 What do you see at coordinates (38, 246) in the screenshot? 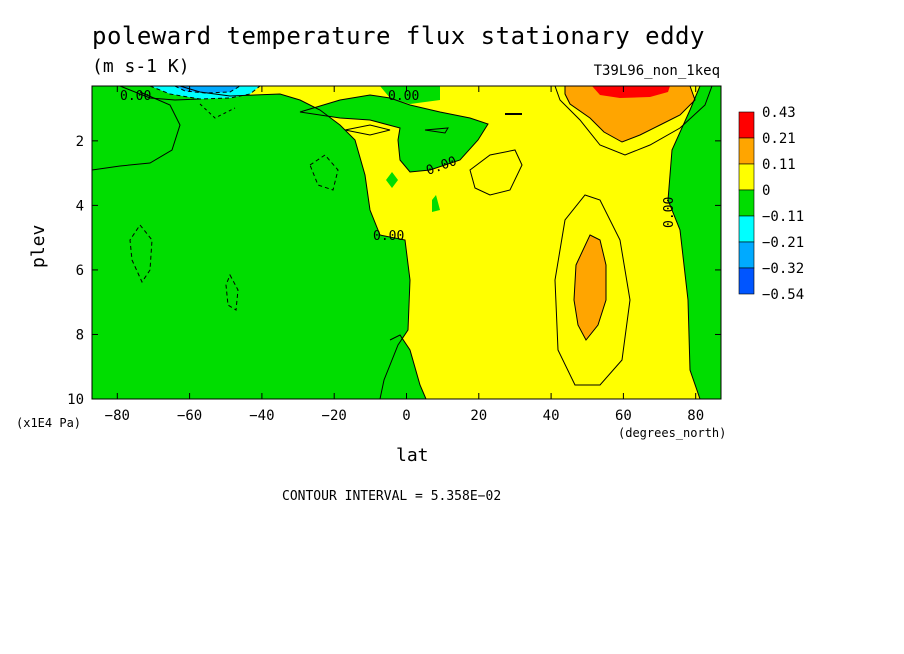
I see `y-axis-title: plev` at bounding box center [38, 246].